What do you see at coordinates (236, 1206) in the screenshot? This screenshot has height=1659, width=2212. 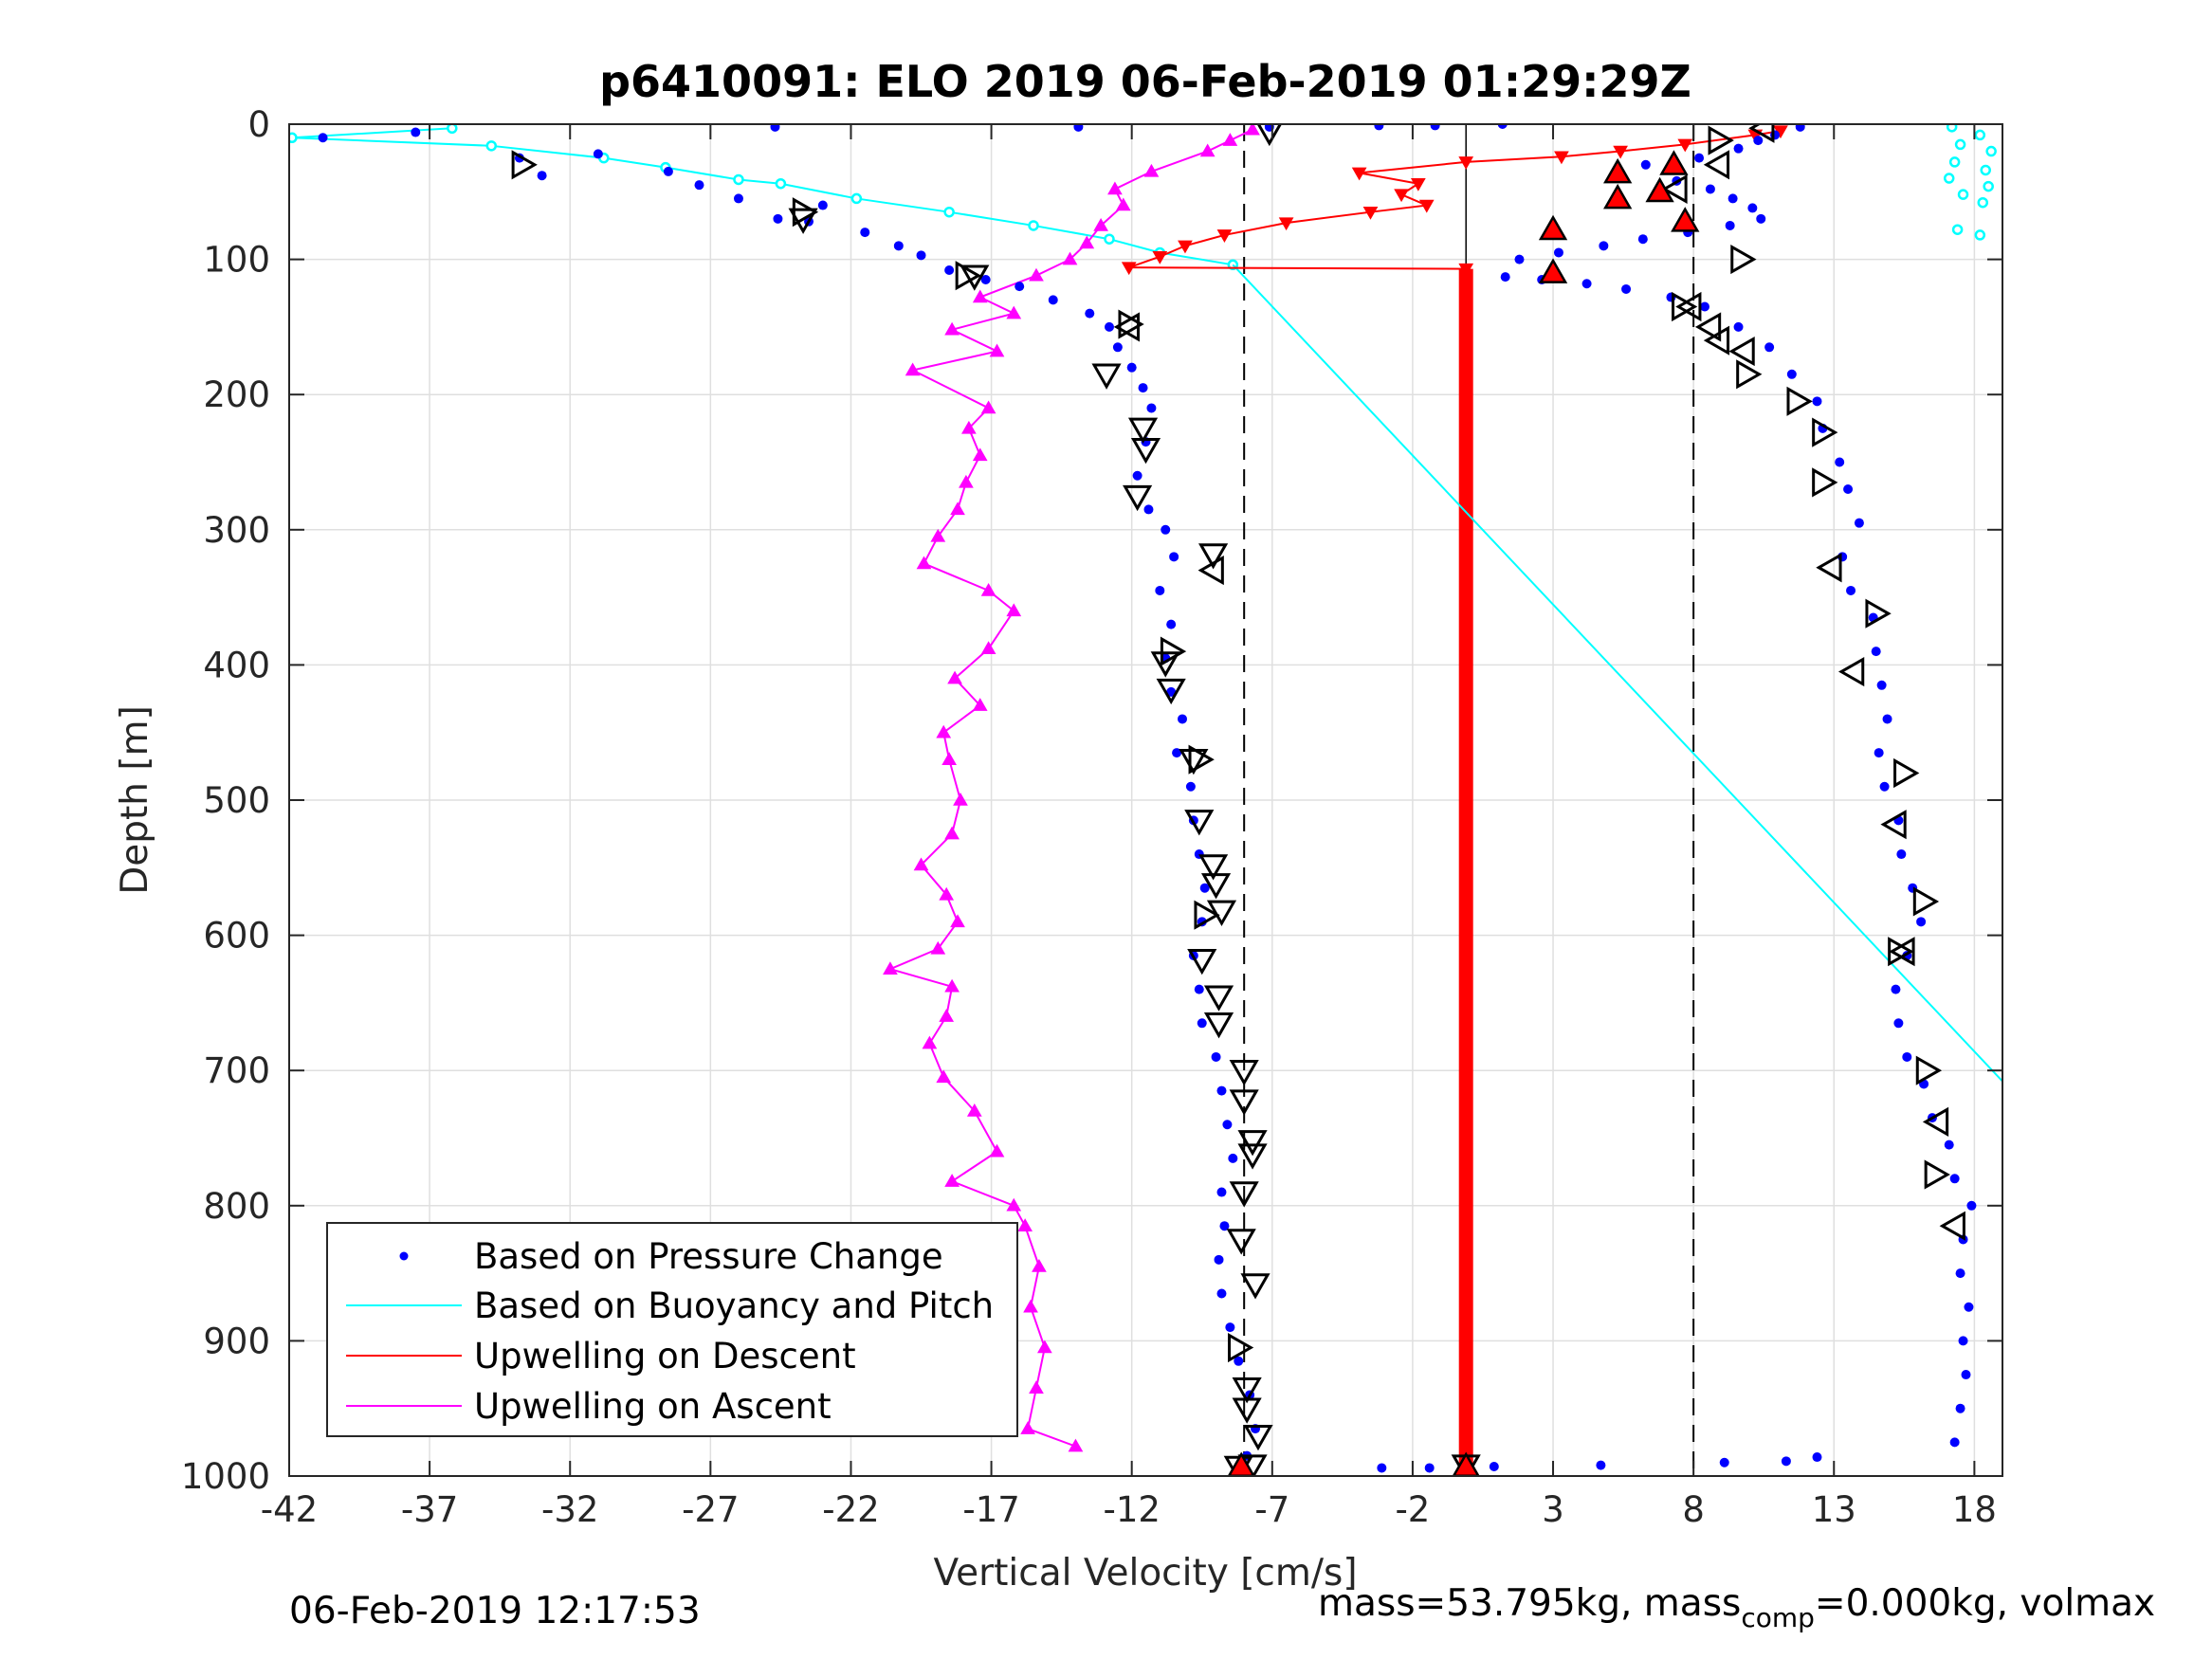 I see `y-tick-label: 800` at bounding box center [236, 1206].